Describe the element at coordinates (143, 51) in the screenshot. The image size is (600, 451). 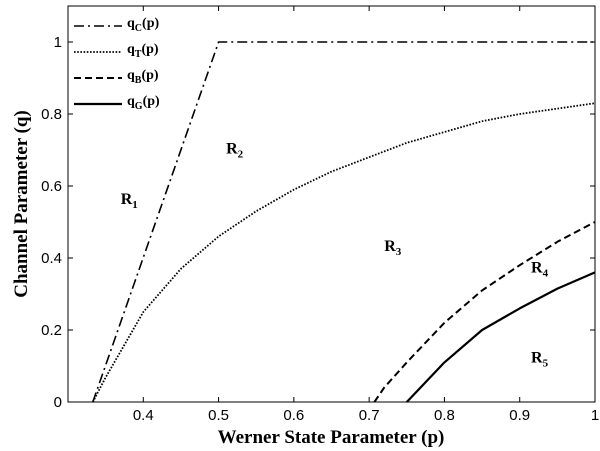
I see `legend-label-t: qT(p)` at that location.